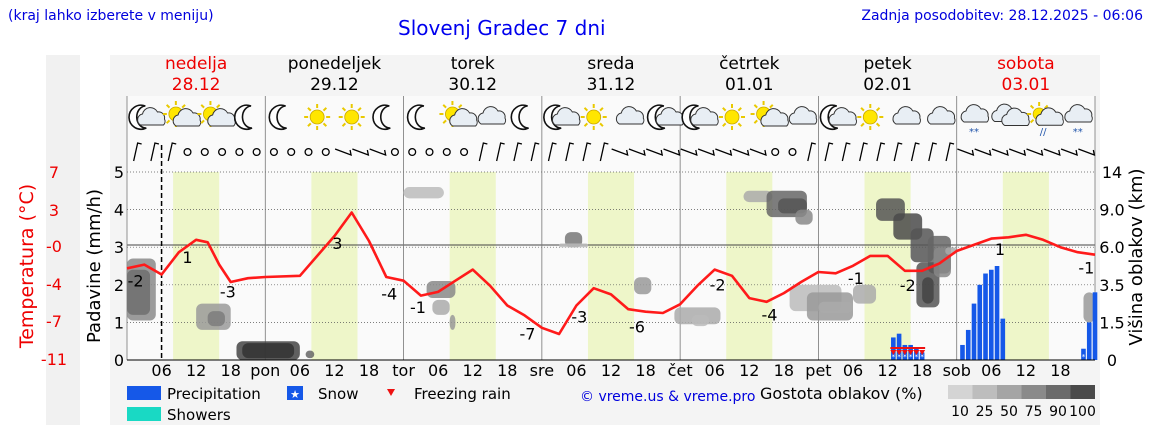 This screenshot has width=1152, height=443. I want to click on day-name: četrtek, so click(749, 64).